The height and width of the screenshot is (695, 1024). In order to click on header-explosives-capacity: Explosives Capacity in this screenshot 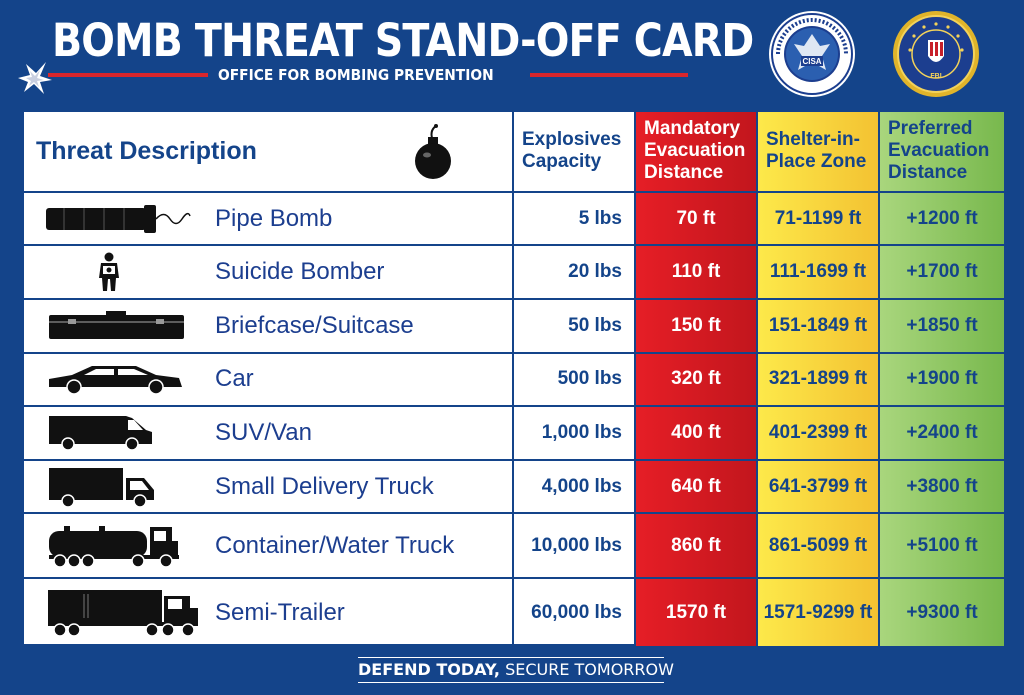, I will do `click(574, 151)`.